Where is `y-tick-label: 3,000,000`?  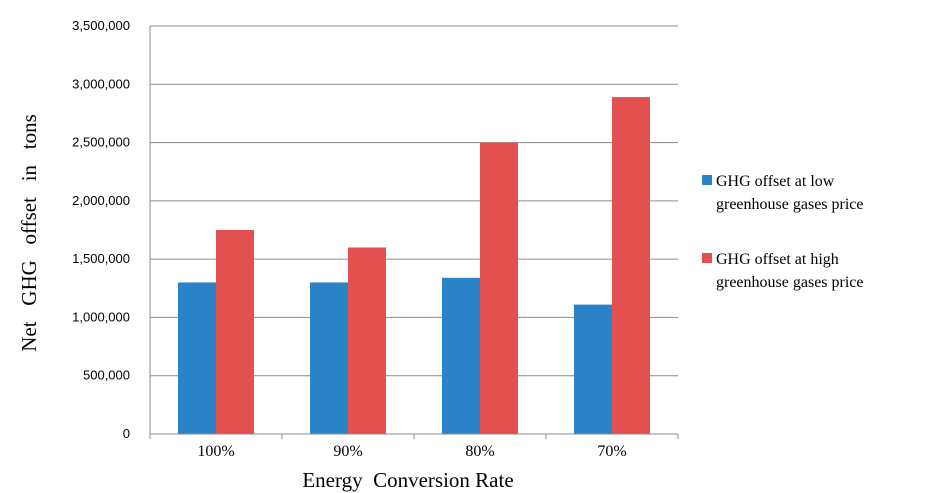 y-tick-label: 3,000,000 is located at coordinates (101, 83).